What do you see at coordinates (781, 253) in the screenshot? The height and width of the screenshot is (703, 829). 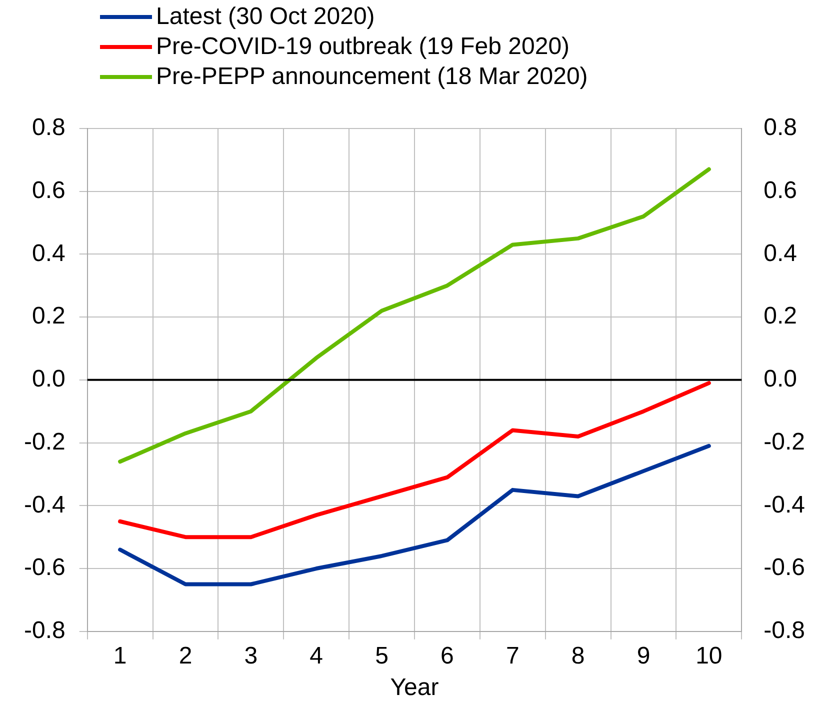 I see `y2-tick-label: 0.4` at bounding box center [781, 253].